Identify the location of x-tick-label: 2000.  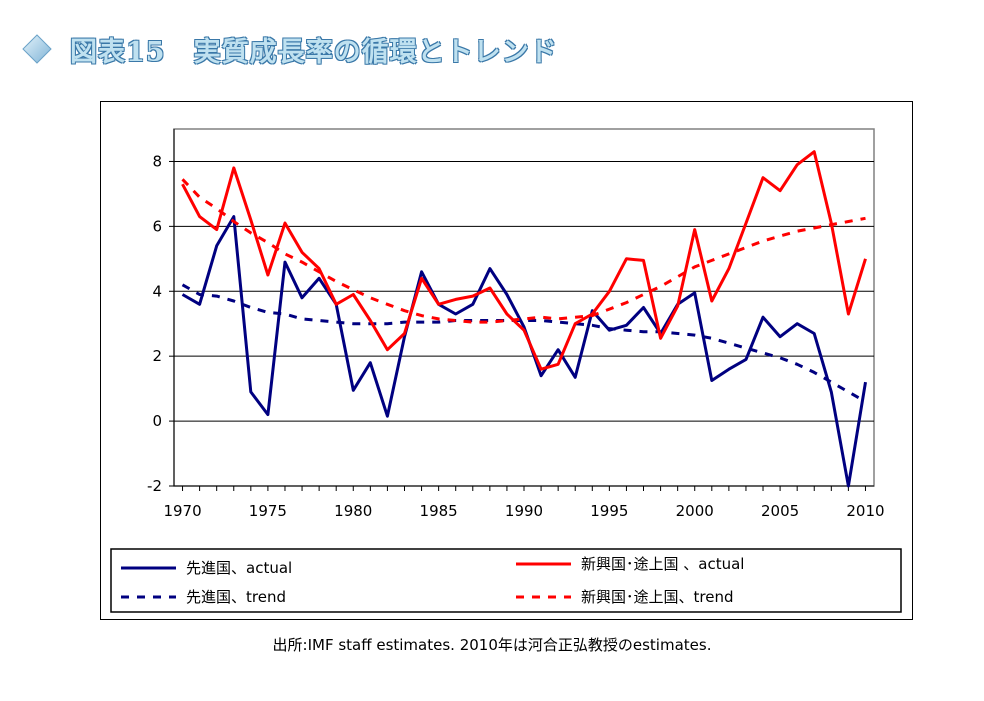
(695, 511).